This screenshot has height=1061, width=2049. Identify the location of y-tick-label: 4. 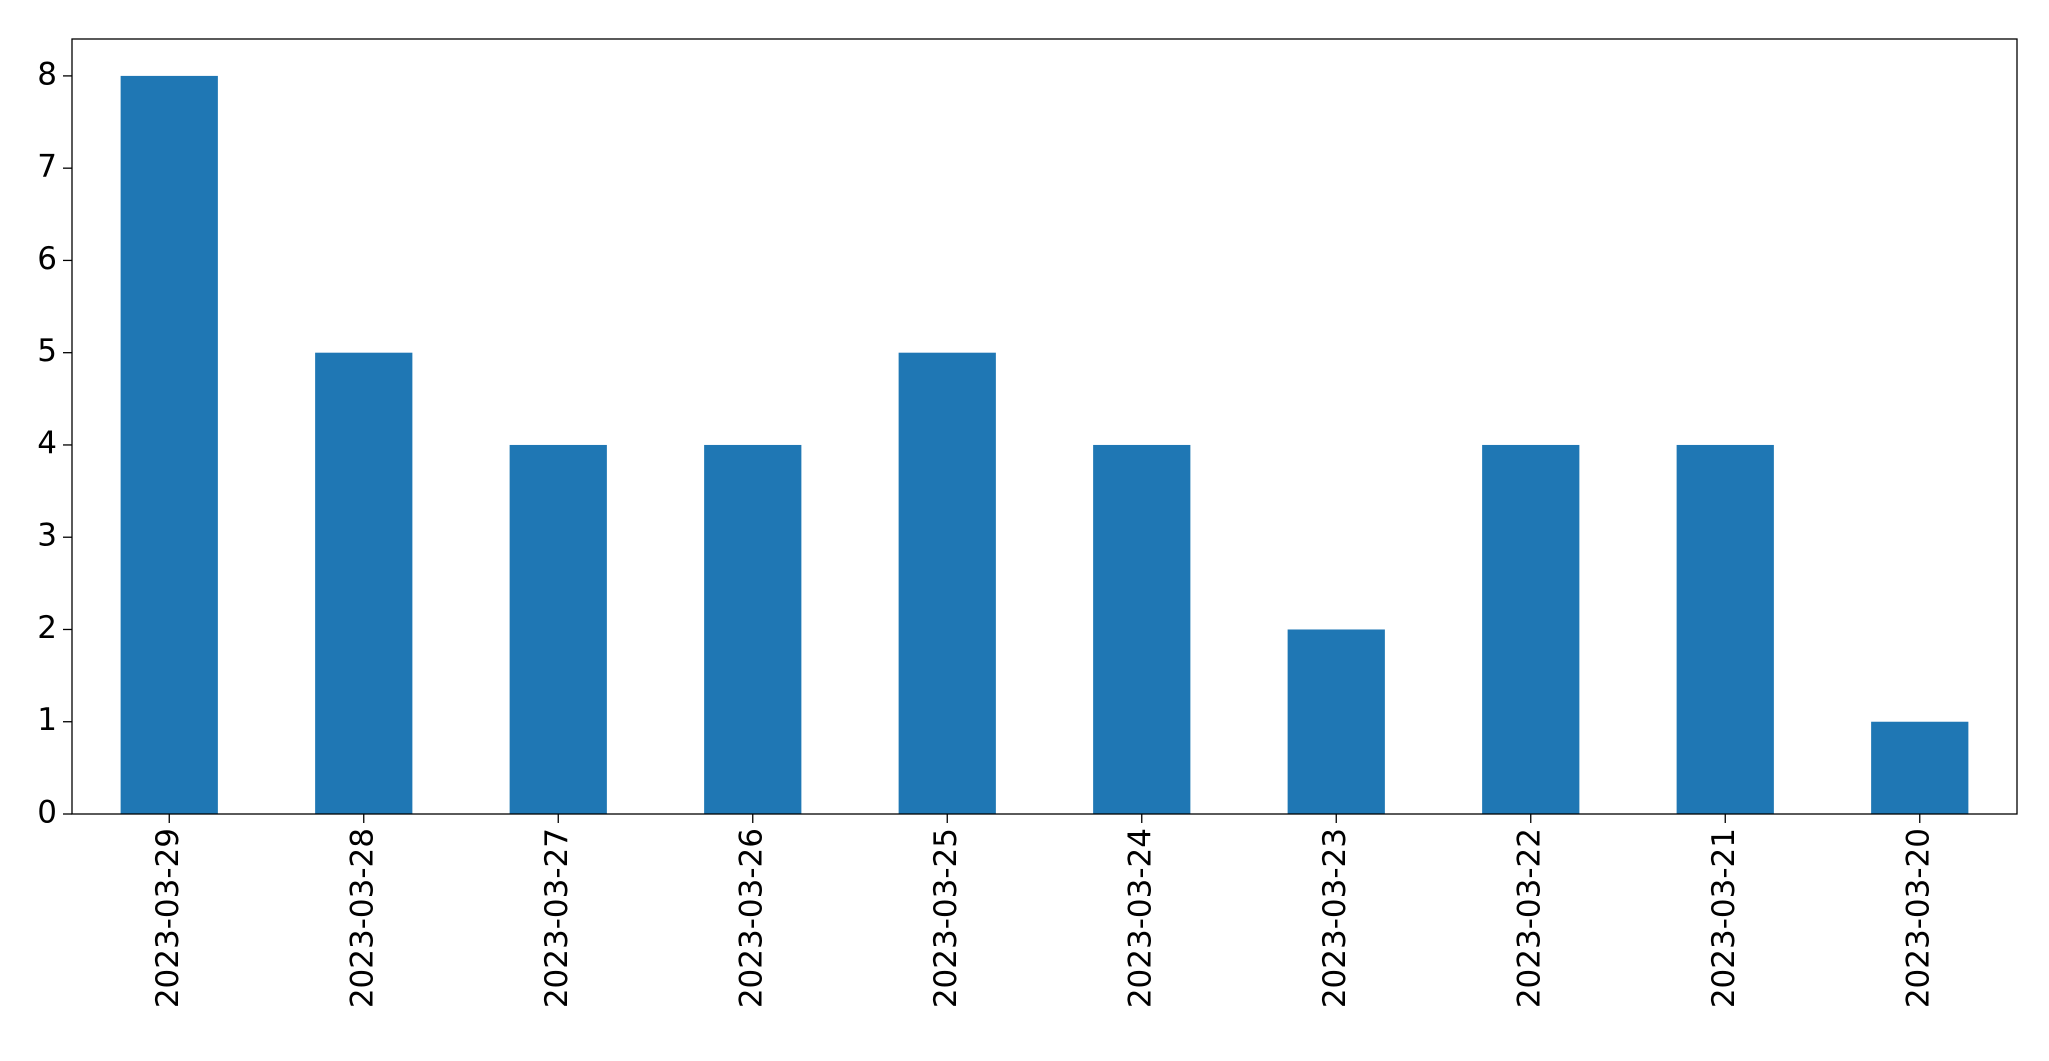
(47, 443).